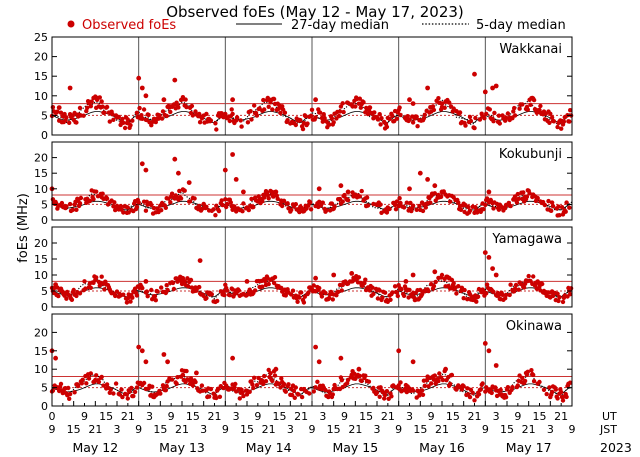 The height and width of the screenshot is (457, 640). Describe the element at coordinates (41, 259) in the screenshot. I see `y-tick-label: 15` at that location.